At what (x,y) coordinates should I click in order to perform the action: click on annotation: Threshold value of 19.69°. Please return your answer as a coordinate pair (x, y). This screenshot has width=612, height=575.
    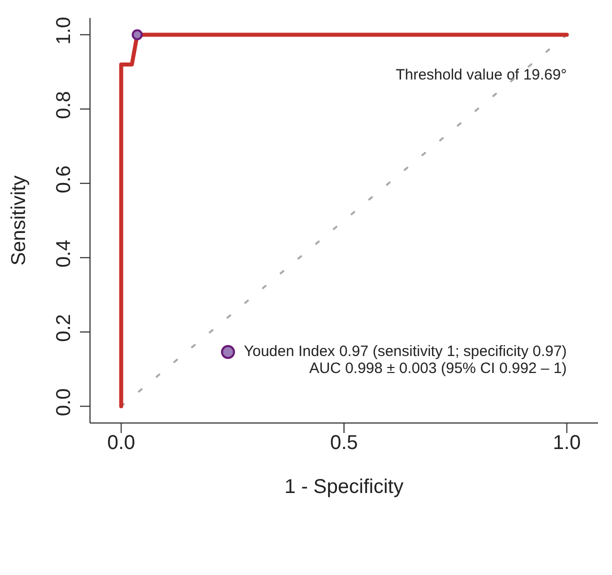
    Looking at the image, I should click on (481, 75).